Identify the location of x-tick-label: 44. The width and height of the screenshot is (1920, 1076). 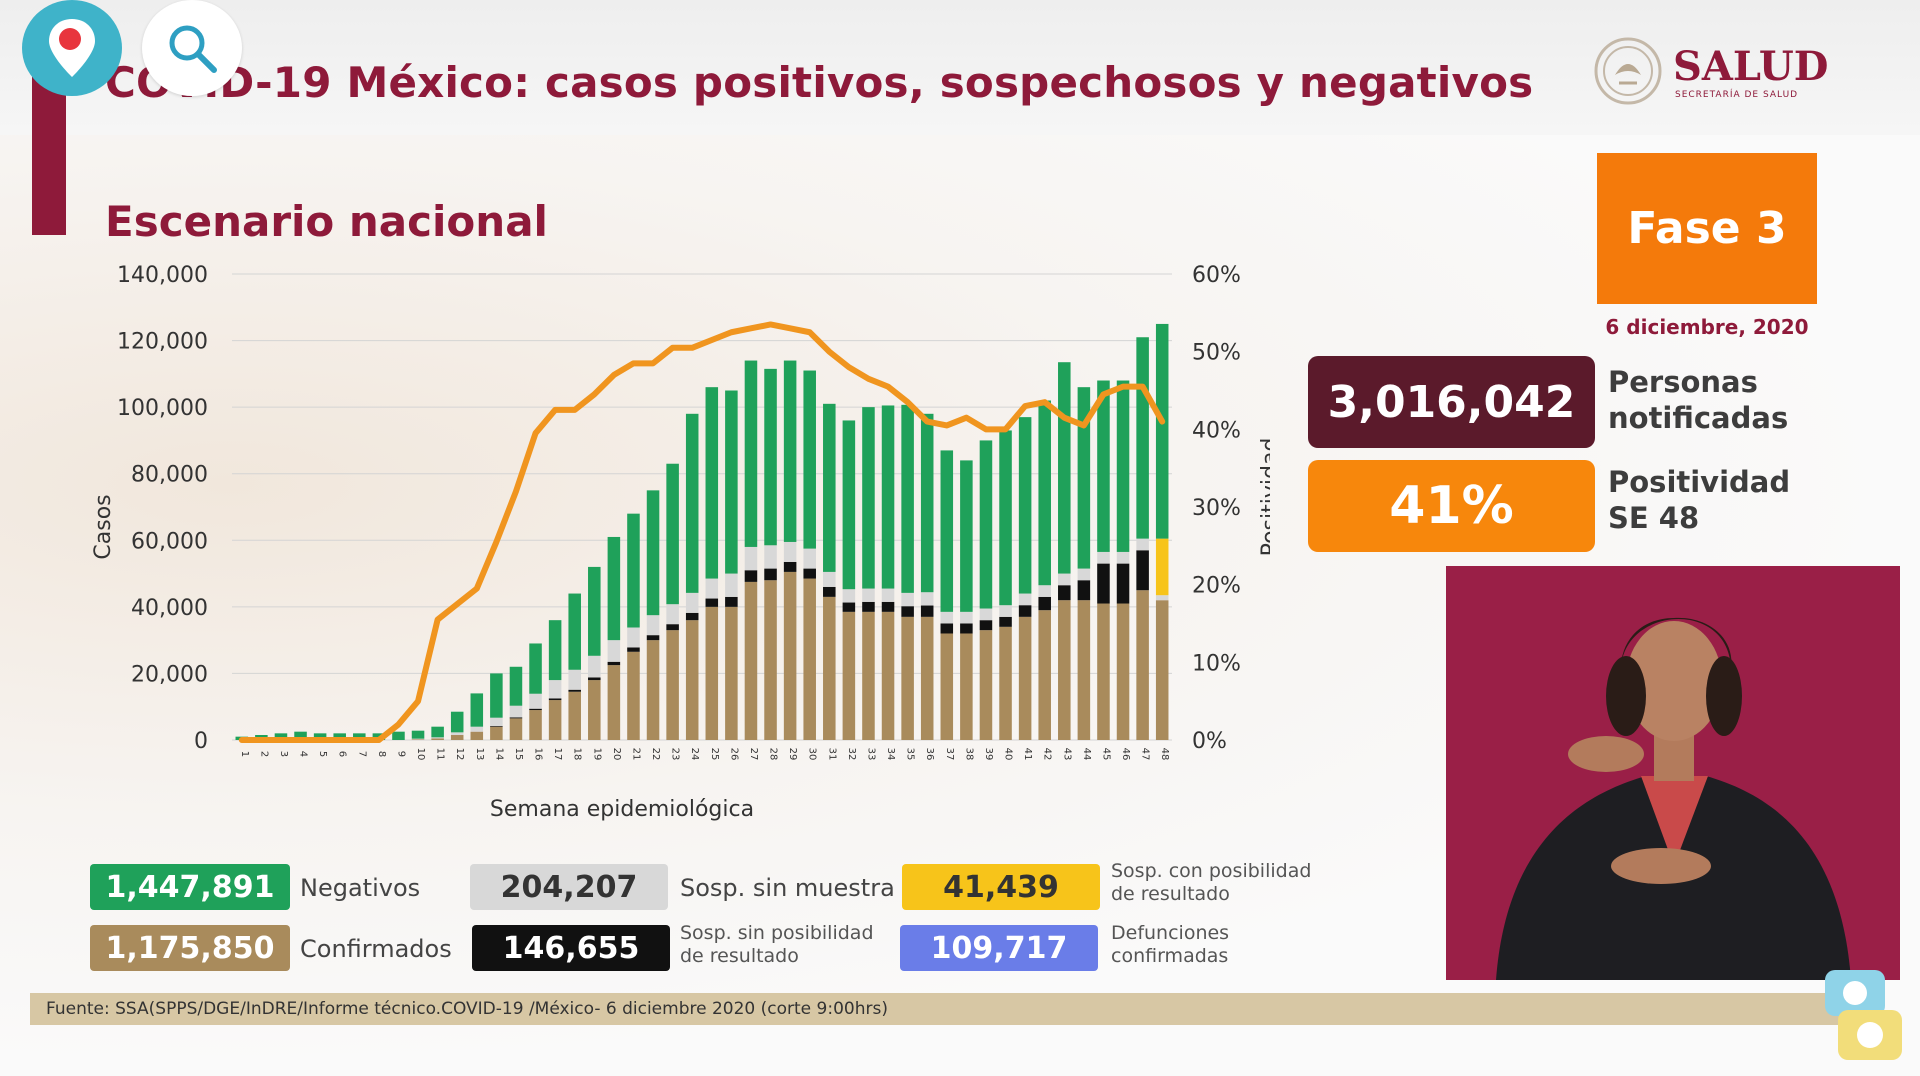
(1086, 754).